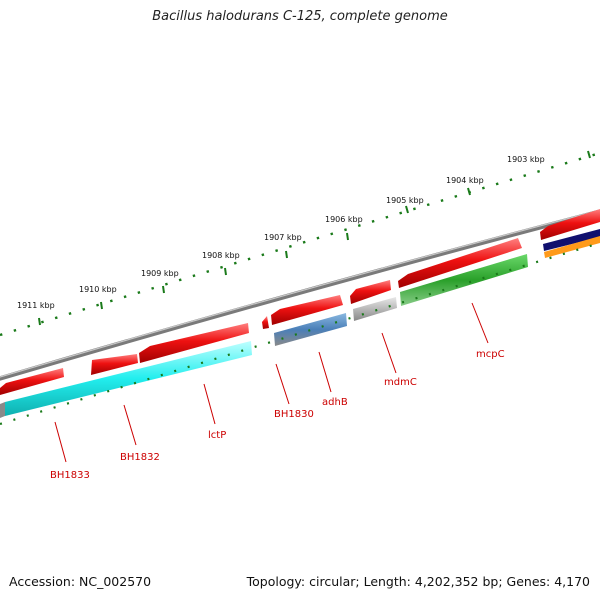  I want to click on kbp-label: 1908 kbp, so click(221, 255).